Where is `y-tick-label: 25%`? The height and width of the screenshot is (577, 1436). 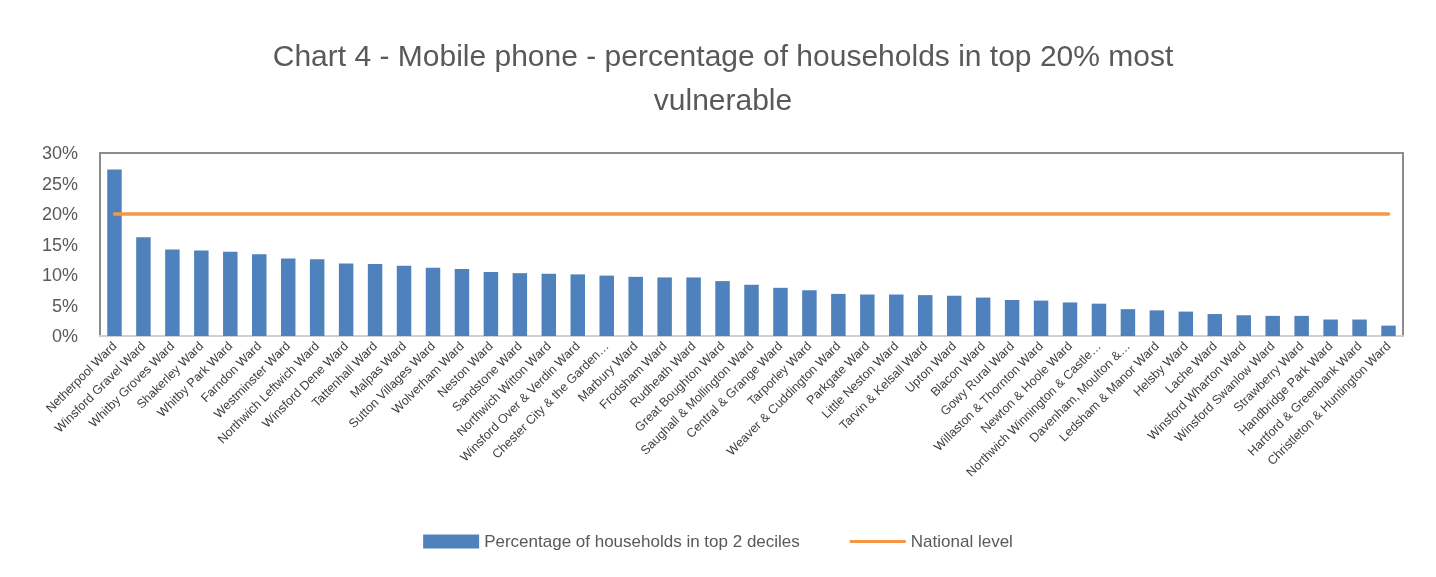 y-tick-label: 25% is located at coordinates (59, 183).